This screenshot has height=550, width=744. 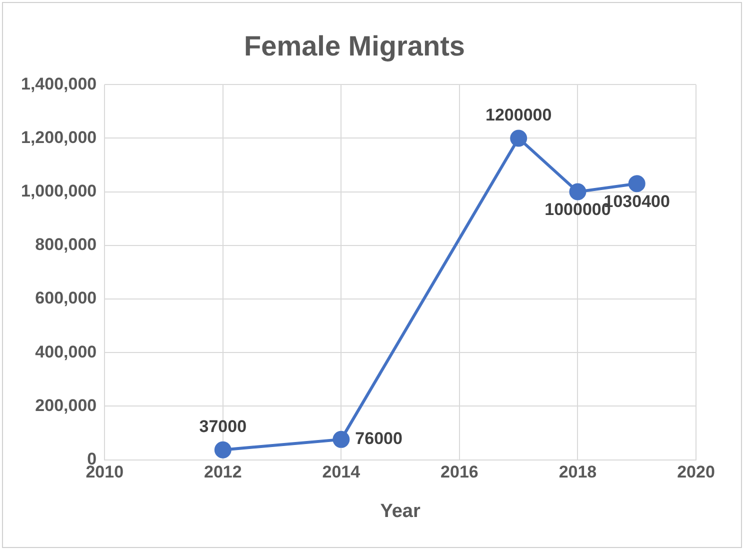 I want to click on y-tick-label: 800,000, so click(x=66, y=244).